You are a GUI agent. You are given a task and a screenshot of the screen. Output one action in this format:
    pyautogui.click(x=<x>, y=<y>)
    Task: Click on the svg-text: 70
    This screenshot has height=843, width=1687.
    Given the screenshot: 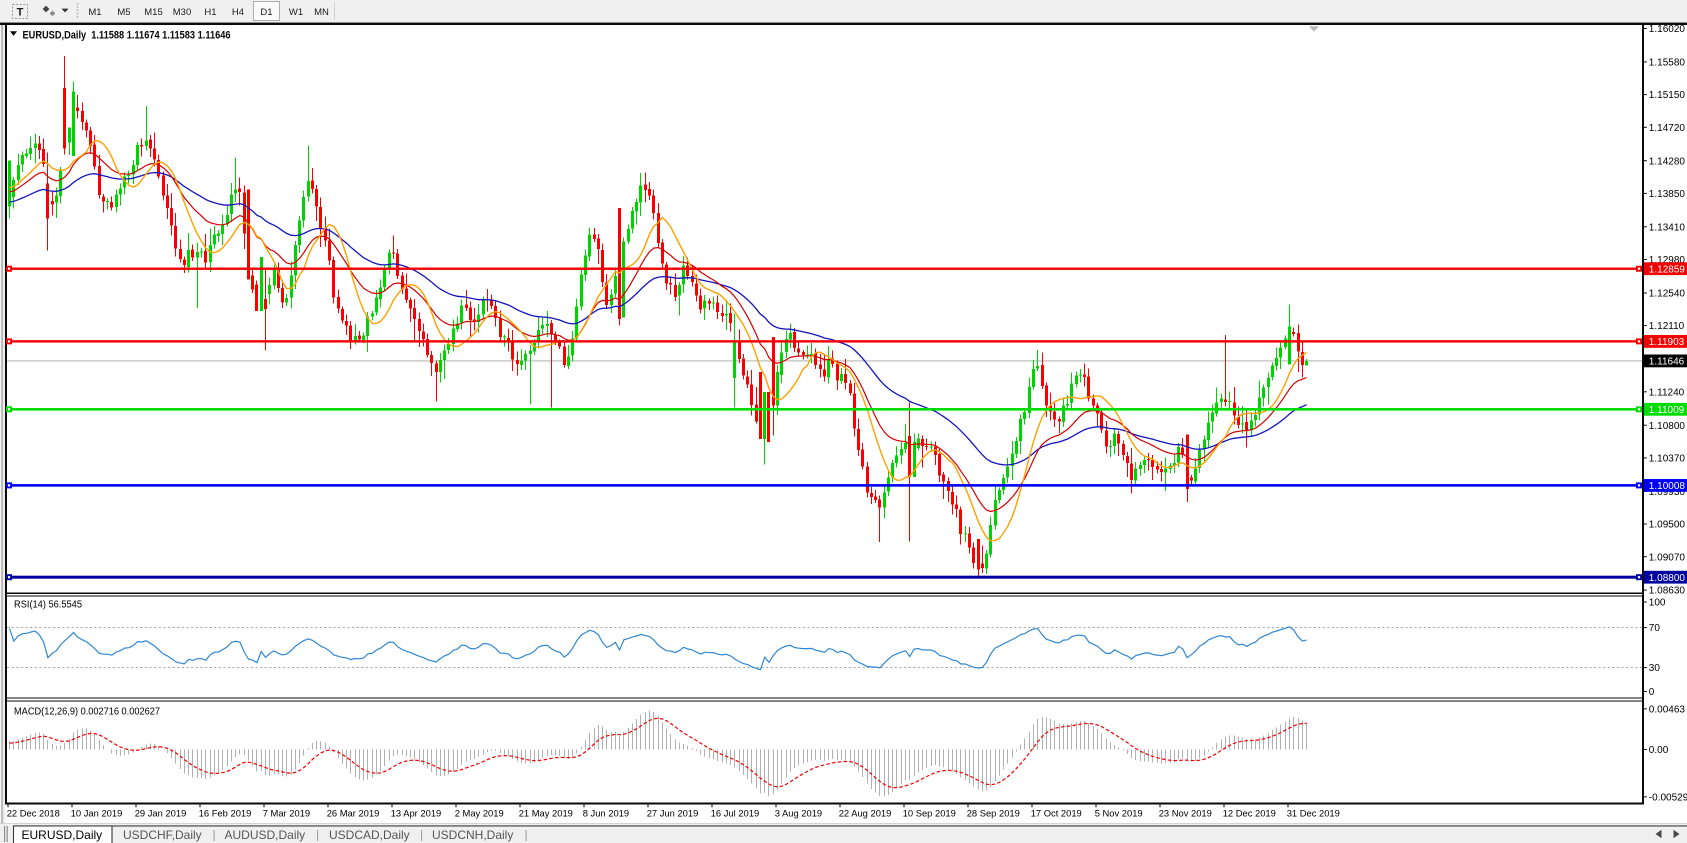 What is the action you would take?
    pyautogui.click(x=1655, y=628)
    